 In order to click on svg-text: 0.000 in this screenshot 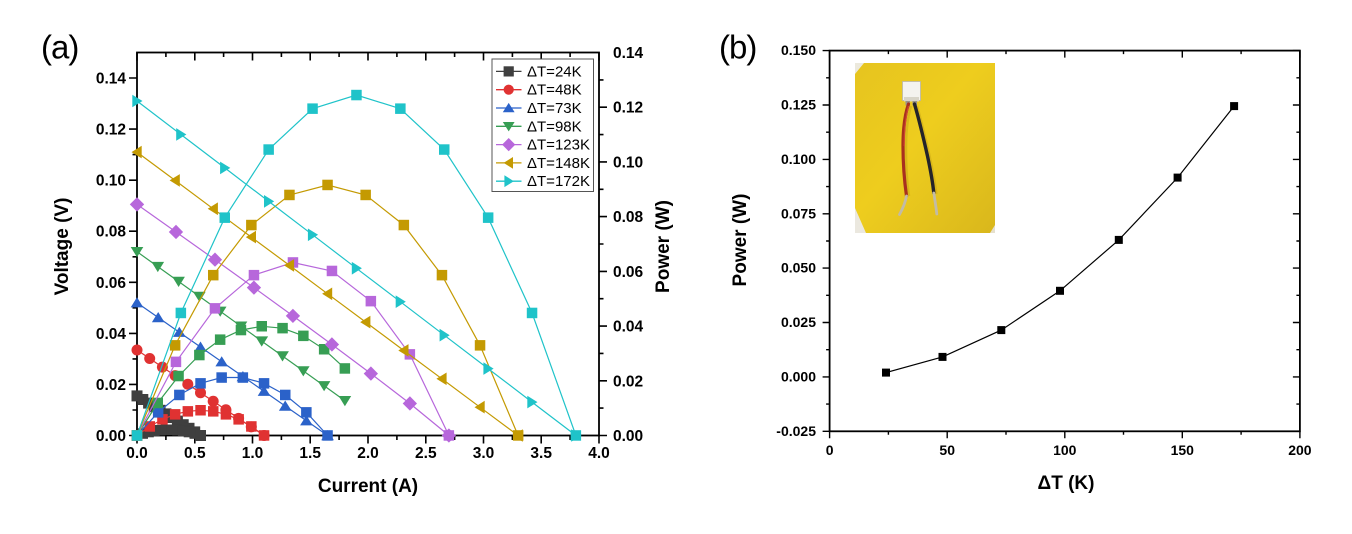, I will do `click(798, 376)`.